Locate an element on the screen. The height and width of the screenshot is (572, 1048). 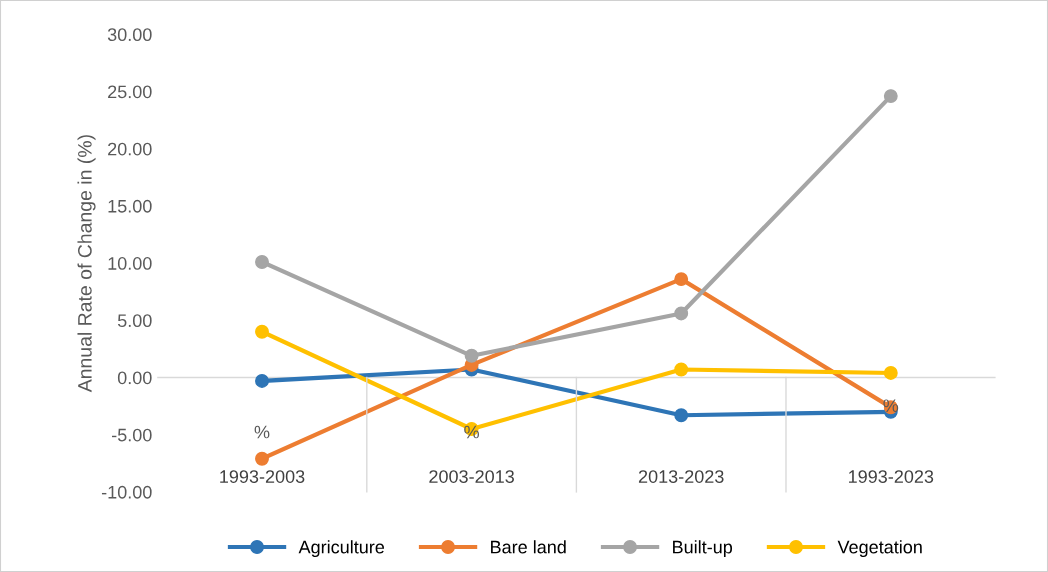
y-tick-label: 15.00 is located at coordinates (130, 206).